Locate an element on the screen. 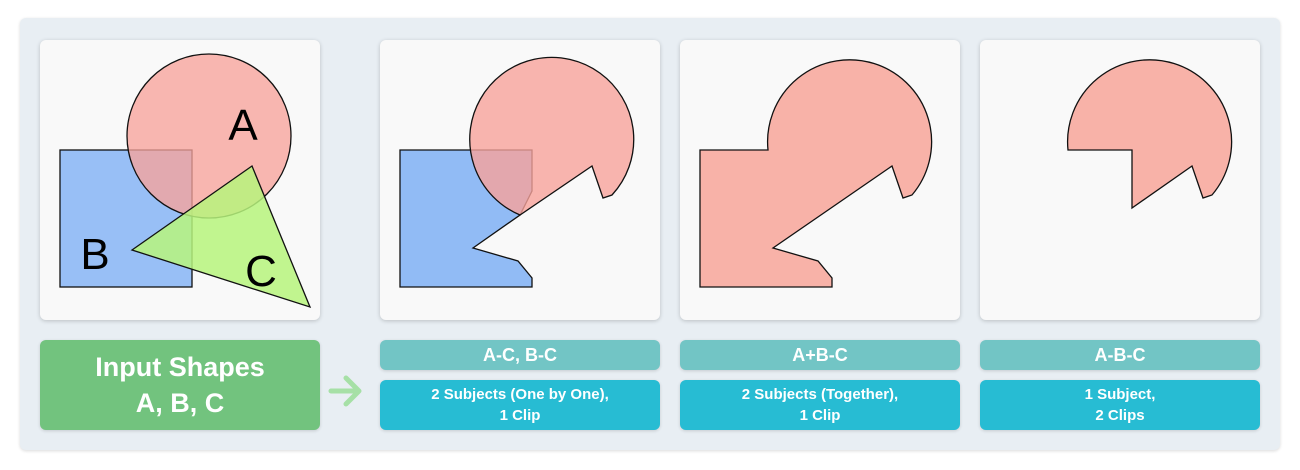 The width and height of the screenshot is (1300, 470). input-shapes-figure: A B C is located at coordinates (185, 181).